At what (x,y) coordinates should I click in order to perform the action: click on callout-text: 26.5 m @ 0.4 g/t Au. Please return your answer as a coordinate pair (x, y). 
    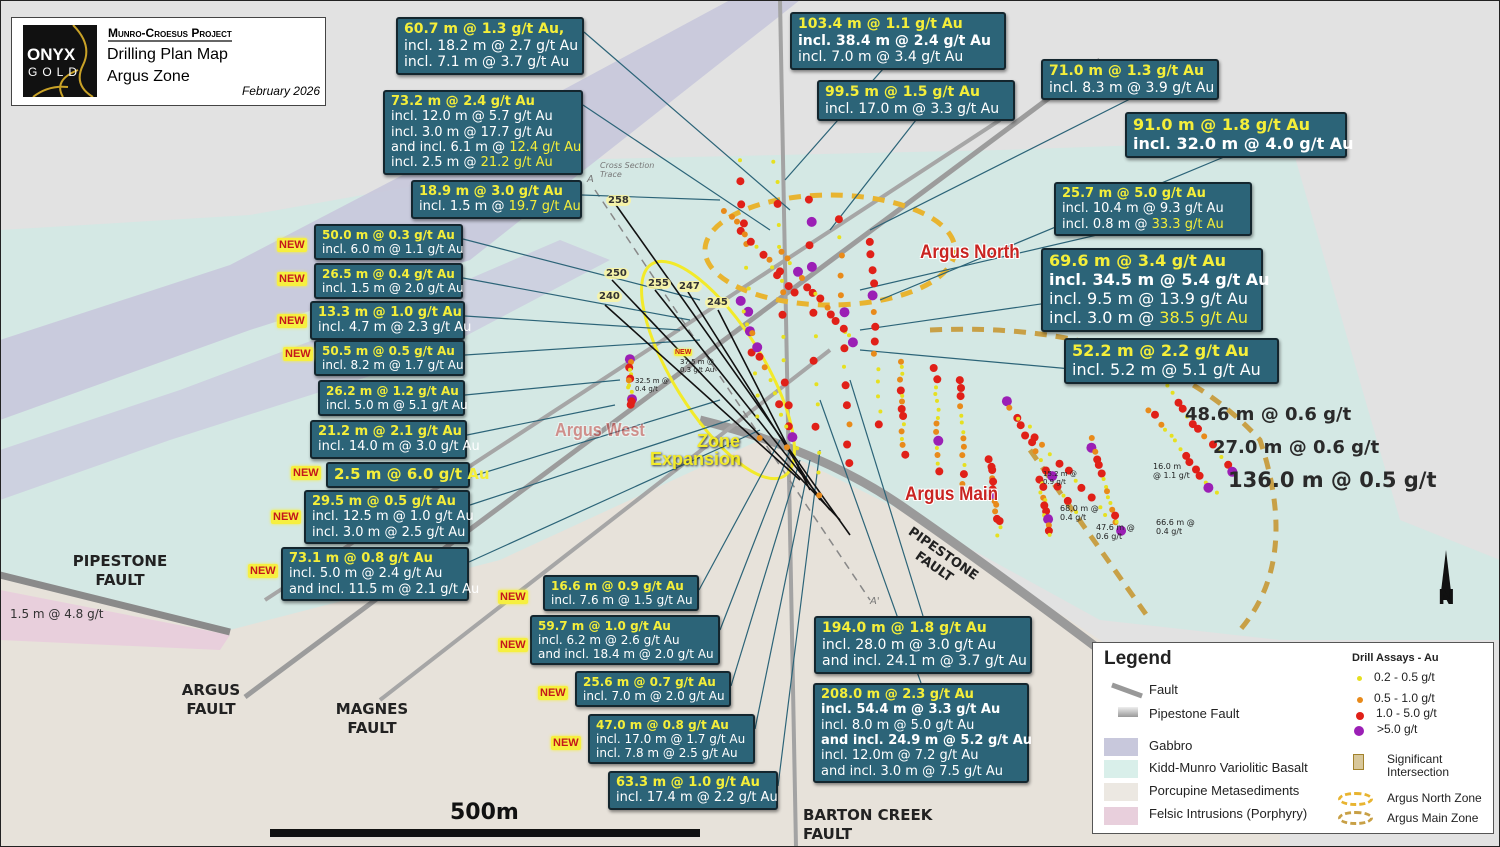
    Looking at the image, I should click on (388, 274).